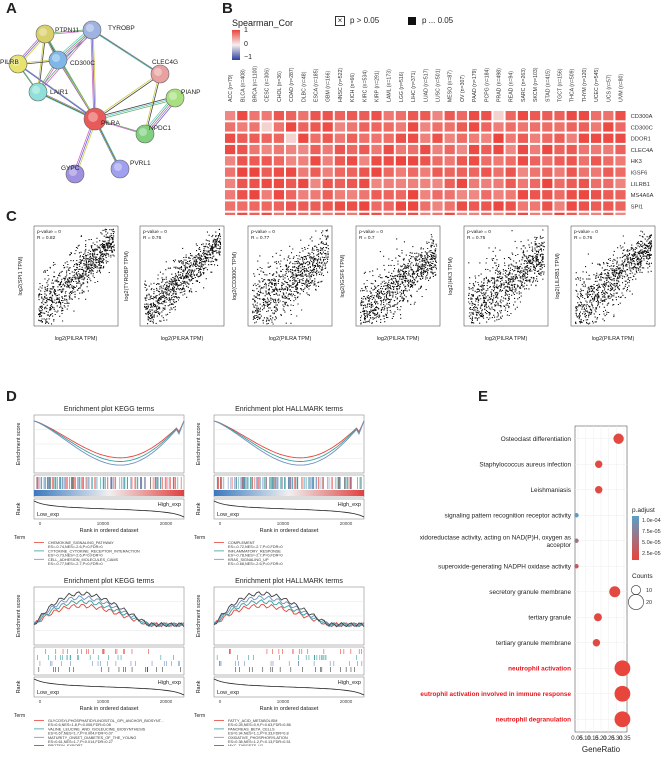 The width and height of the screenshot is (669, 765). Describe the element at coordinates (412, 21) in the screenshot. I see `sig-box-icon` at that location.